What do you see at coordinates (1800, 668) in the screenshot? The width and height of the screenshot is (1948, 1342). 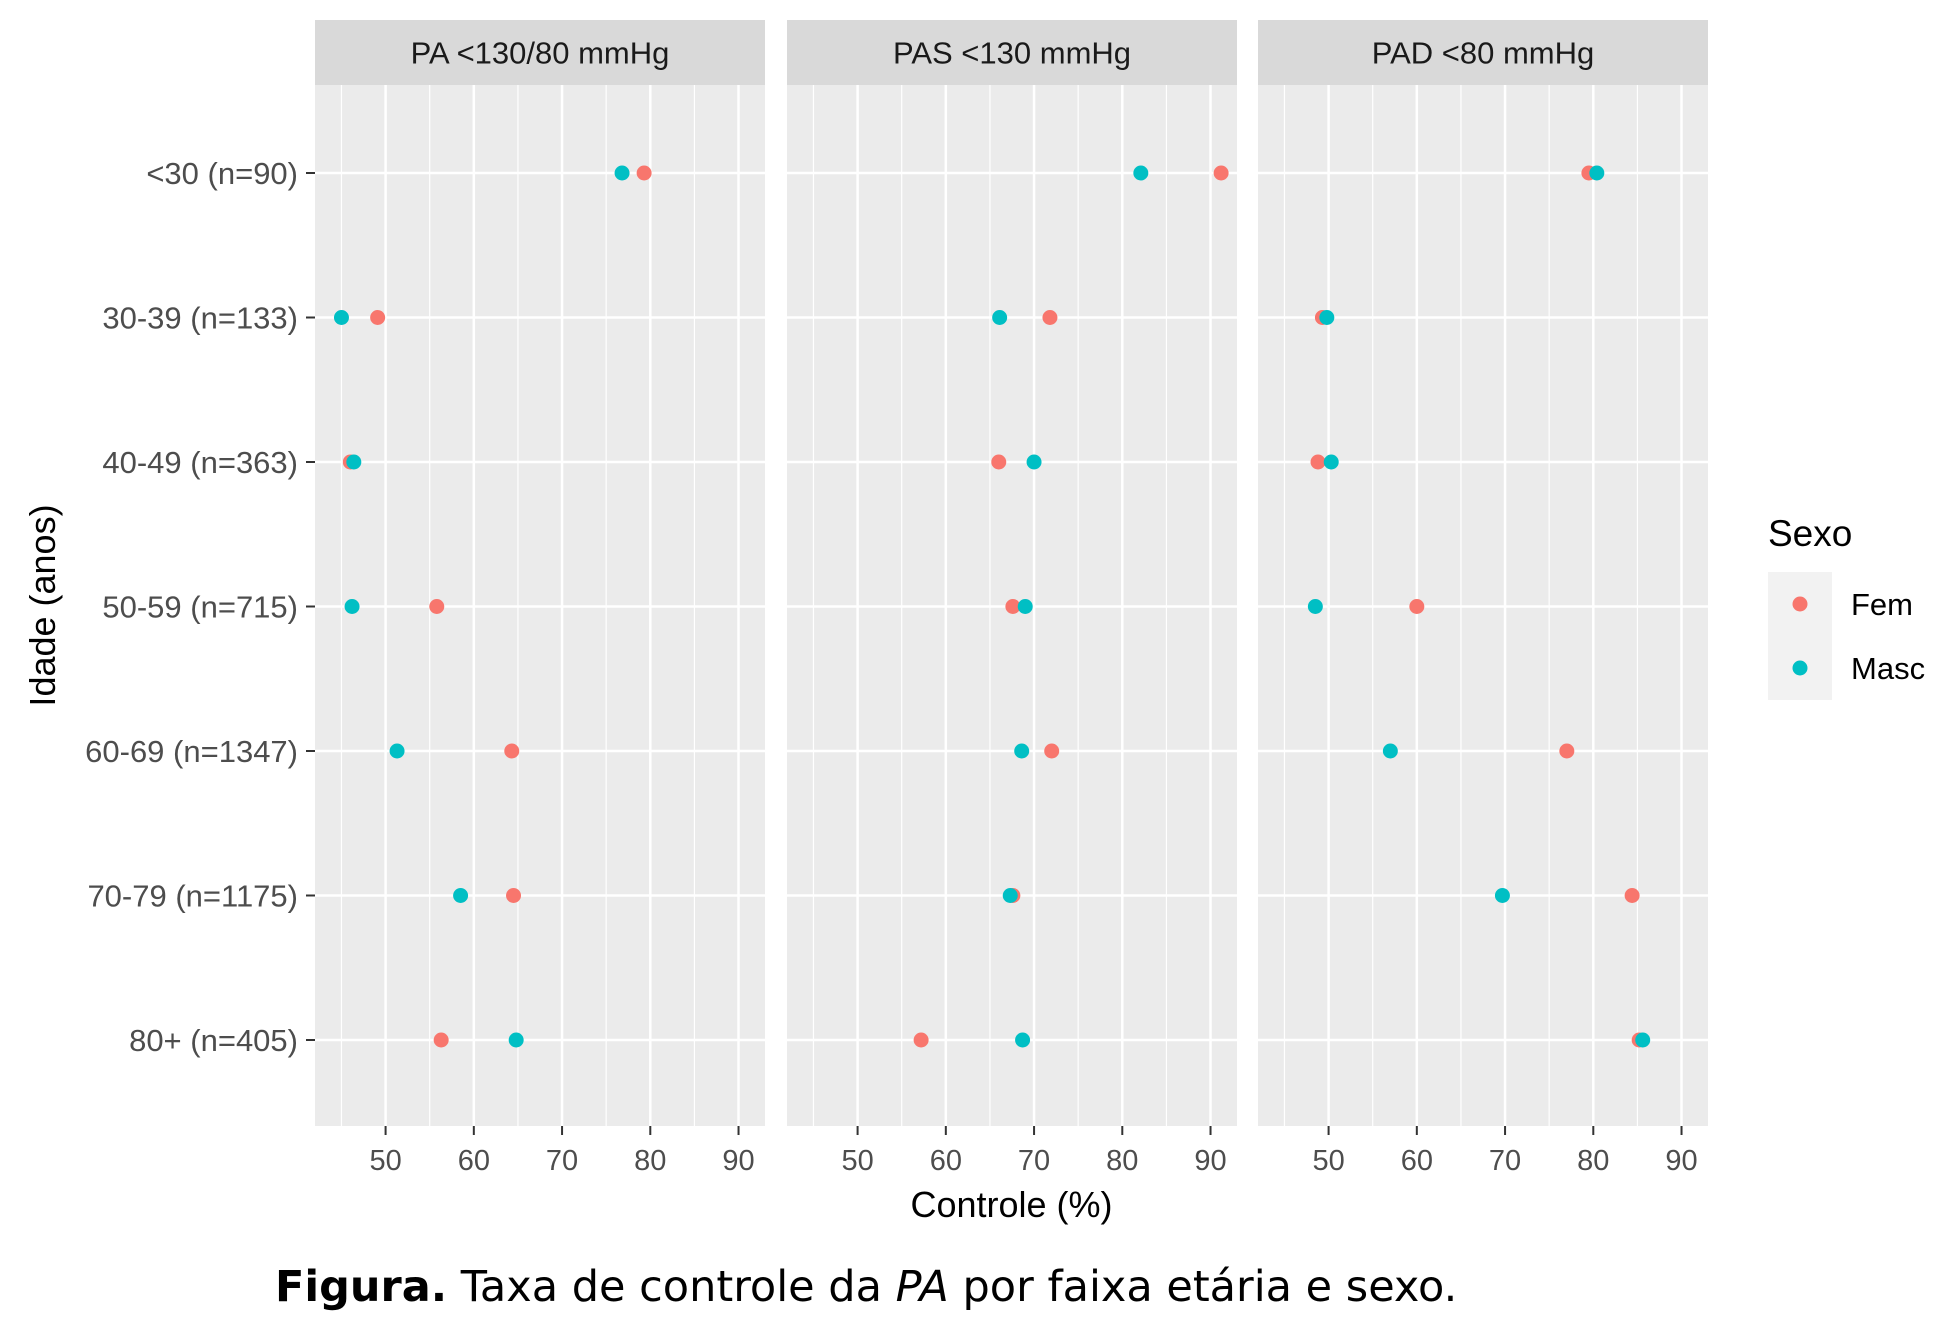 I see `legend-marker-masc` at bounding box center [1800, 668].